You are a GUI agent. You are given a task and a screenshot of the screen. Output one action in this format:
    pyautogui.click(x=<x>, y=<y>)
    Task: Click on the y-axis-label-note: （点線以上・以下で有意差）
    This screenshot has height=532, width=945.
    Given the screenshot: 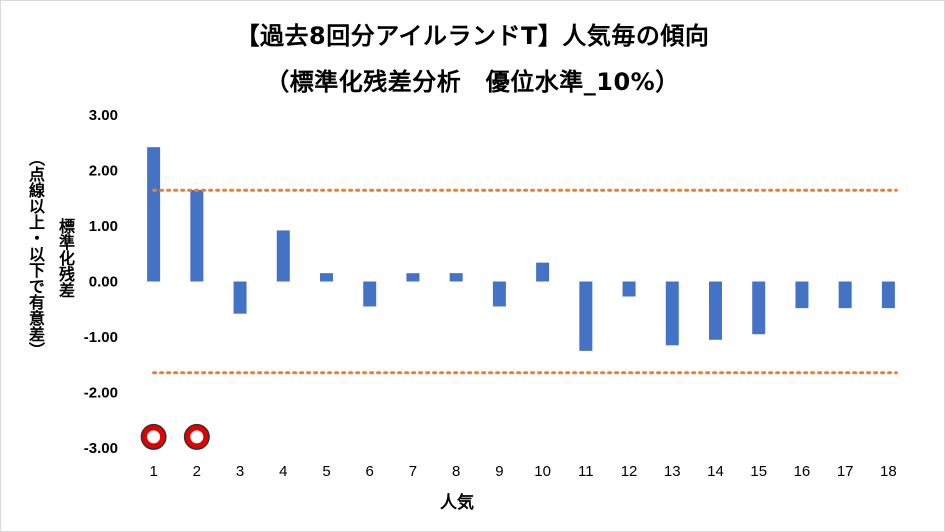 What is the action you would take?
    pyautogui.click(x=35, y=254)
    